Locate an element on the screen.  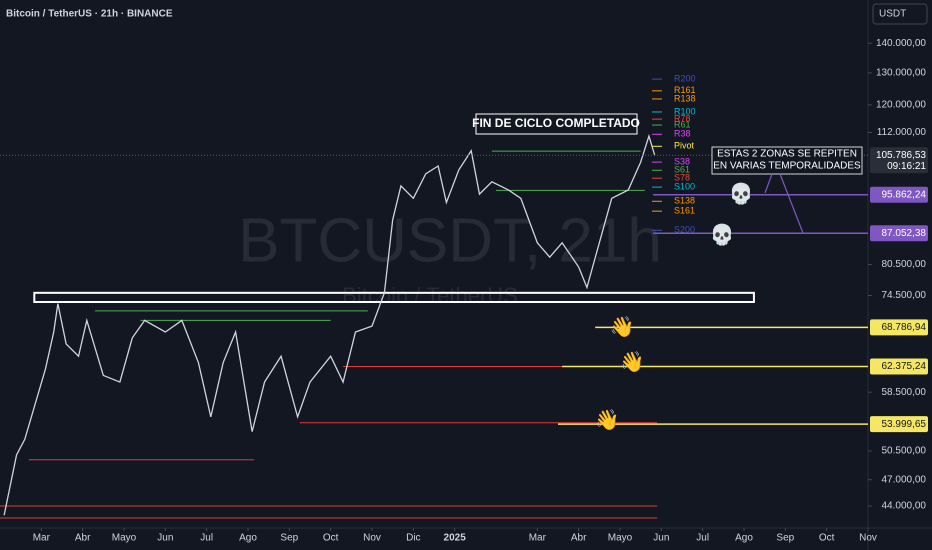
level-label: 62.375,24 is located at coordinates (904, 366).